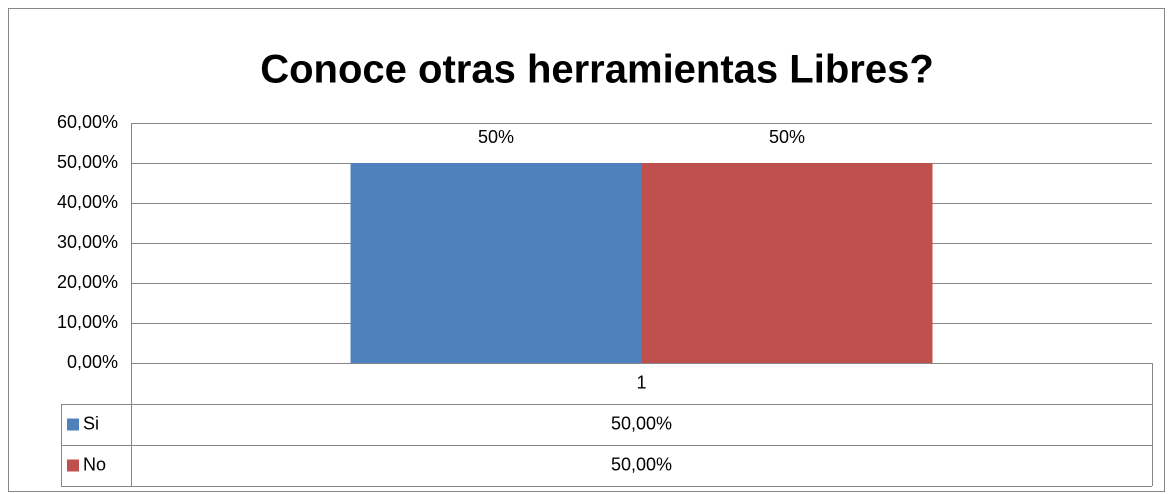  I want to click on y-tick-label: 20,00%, so click(87, 282).